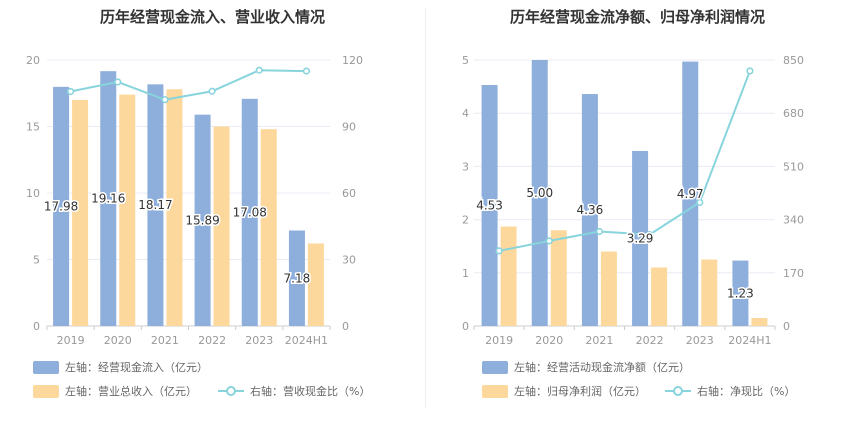  What do you see at coordinates (297, 278) in the screenshot?
I see `bar-value-label-1-5: 7.18` at bounding box center [297, 278].